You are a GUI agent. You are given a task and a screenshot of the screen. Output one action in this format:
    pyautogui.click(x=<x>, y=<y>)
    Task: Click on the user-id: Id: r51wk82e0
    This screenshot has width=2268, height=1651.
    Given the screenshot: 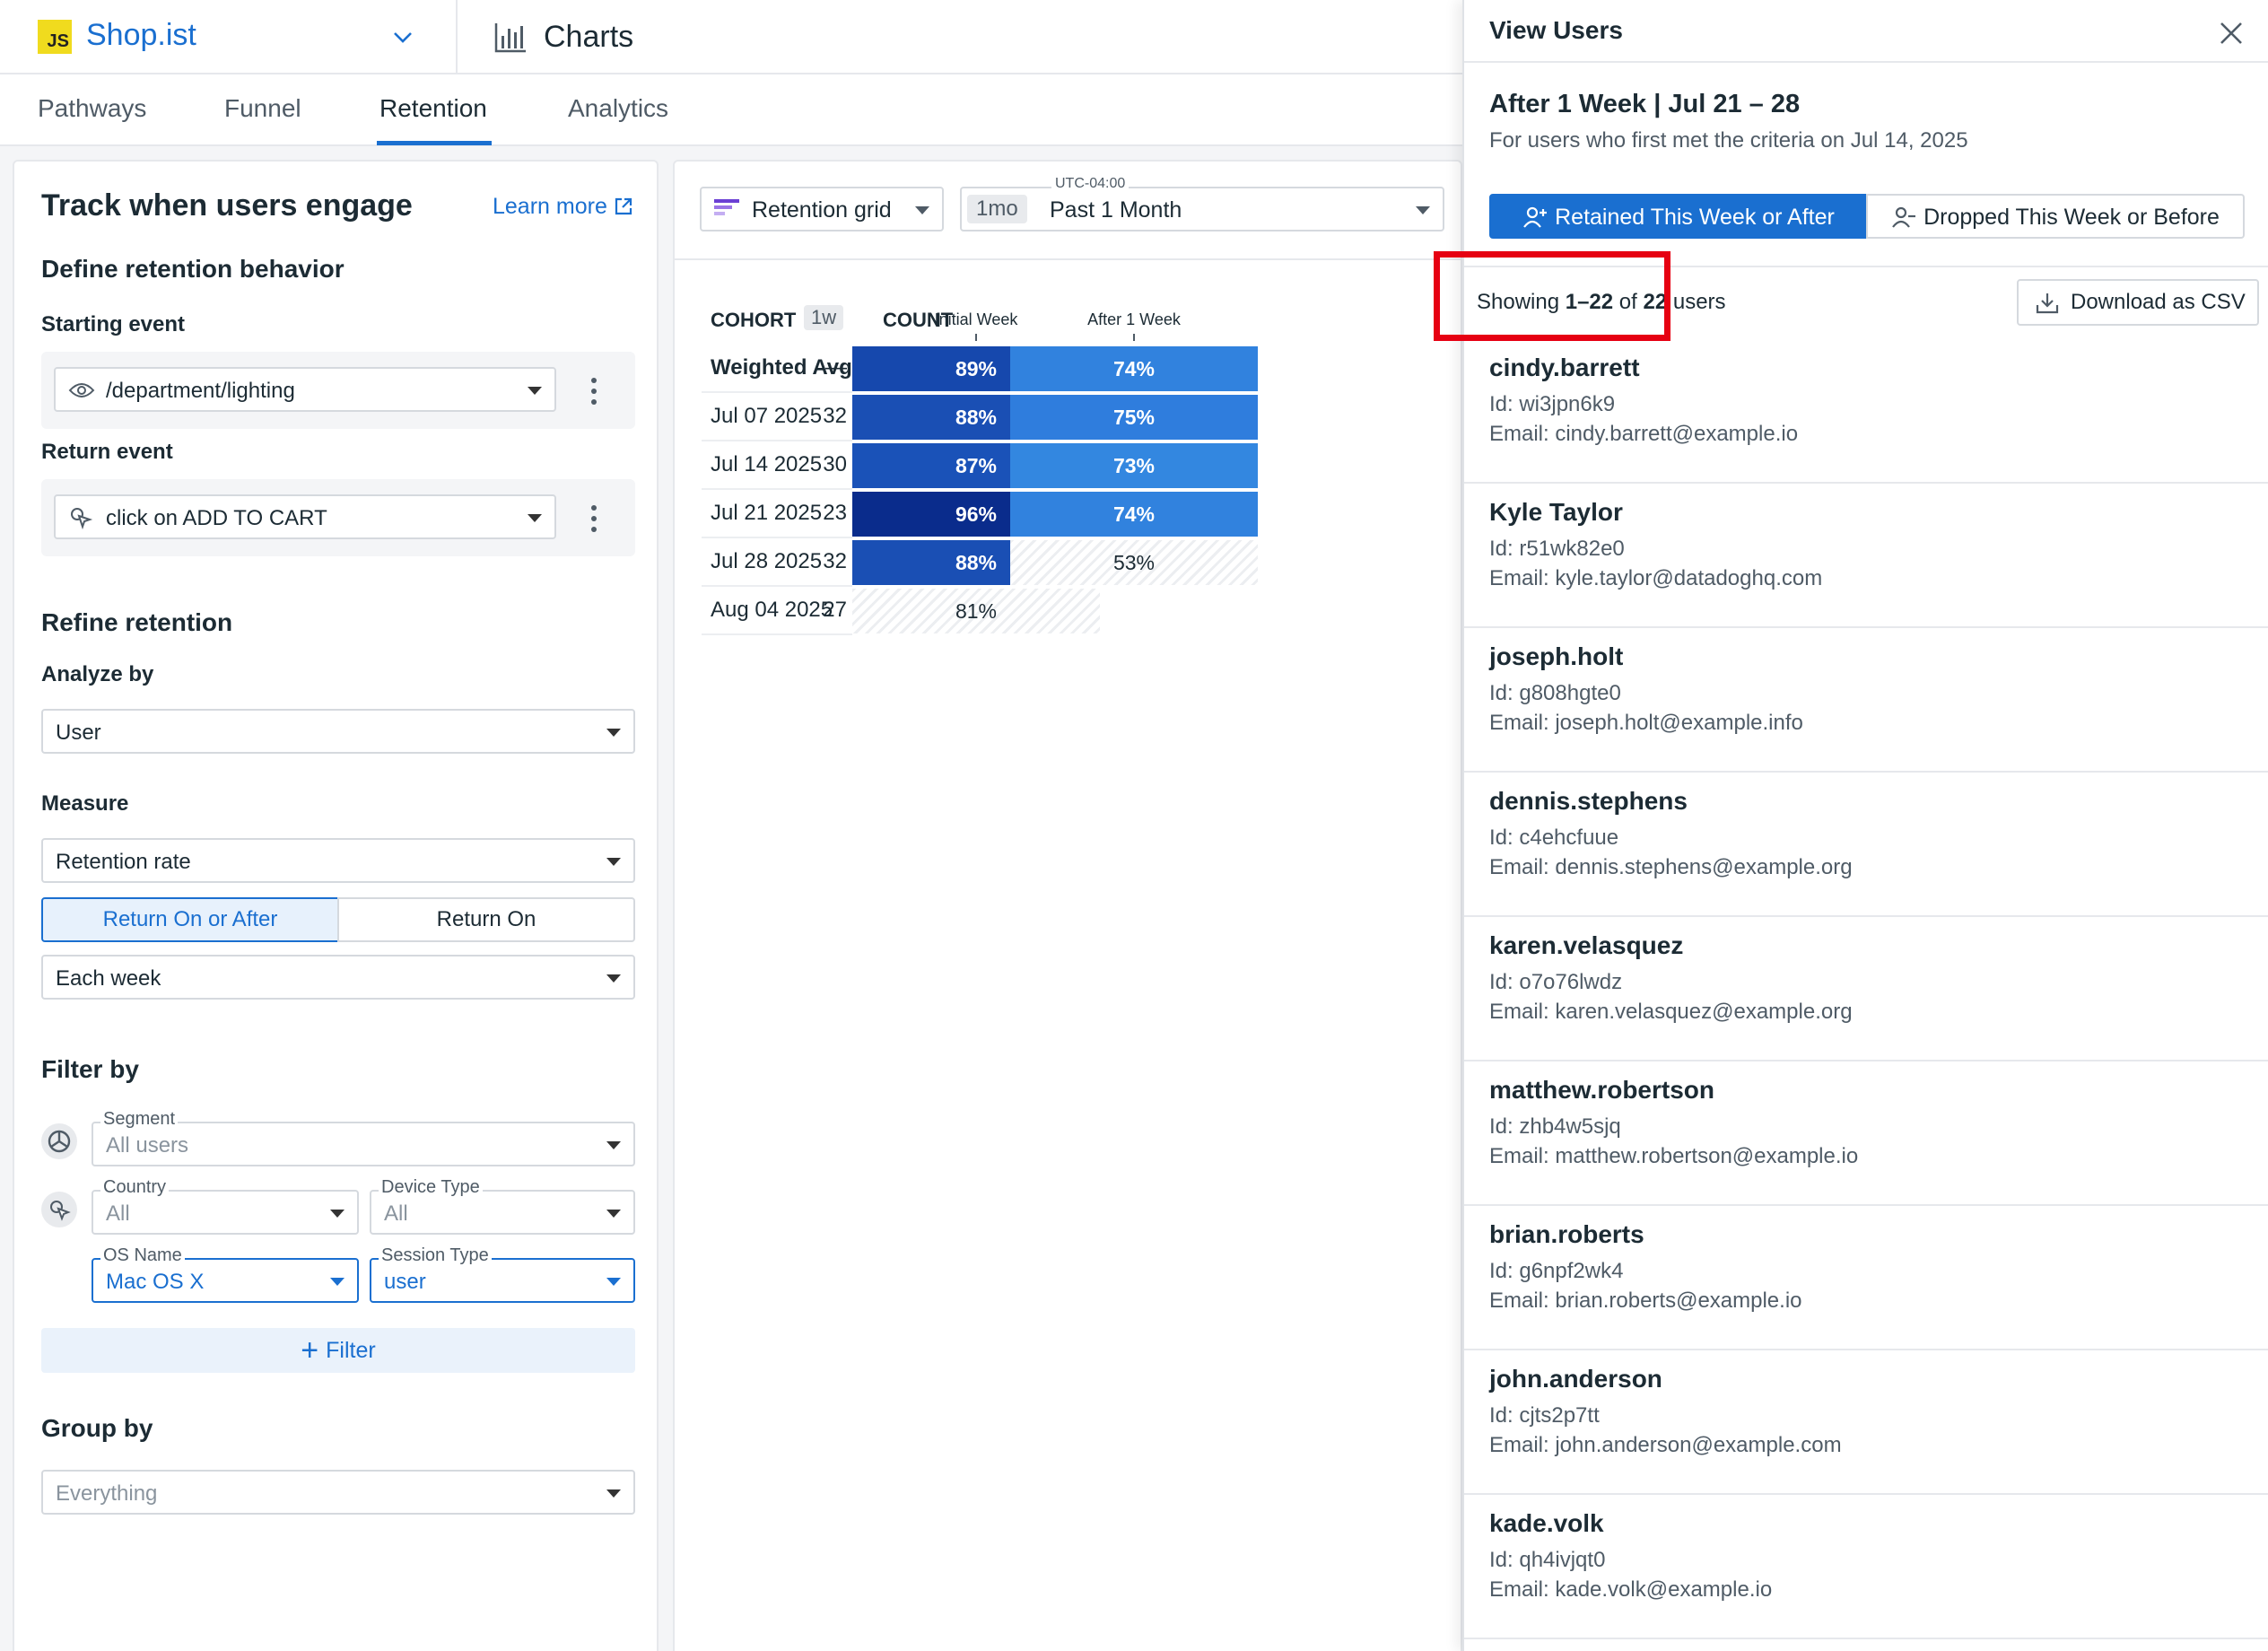 What is the action you would take?
    pyautogui.click(x=1557, y=549)
    